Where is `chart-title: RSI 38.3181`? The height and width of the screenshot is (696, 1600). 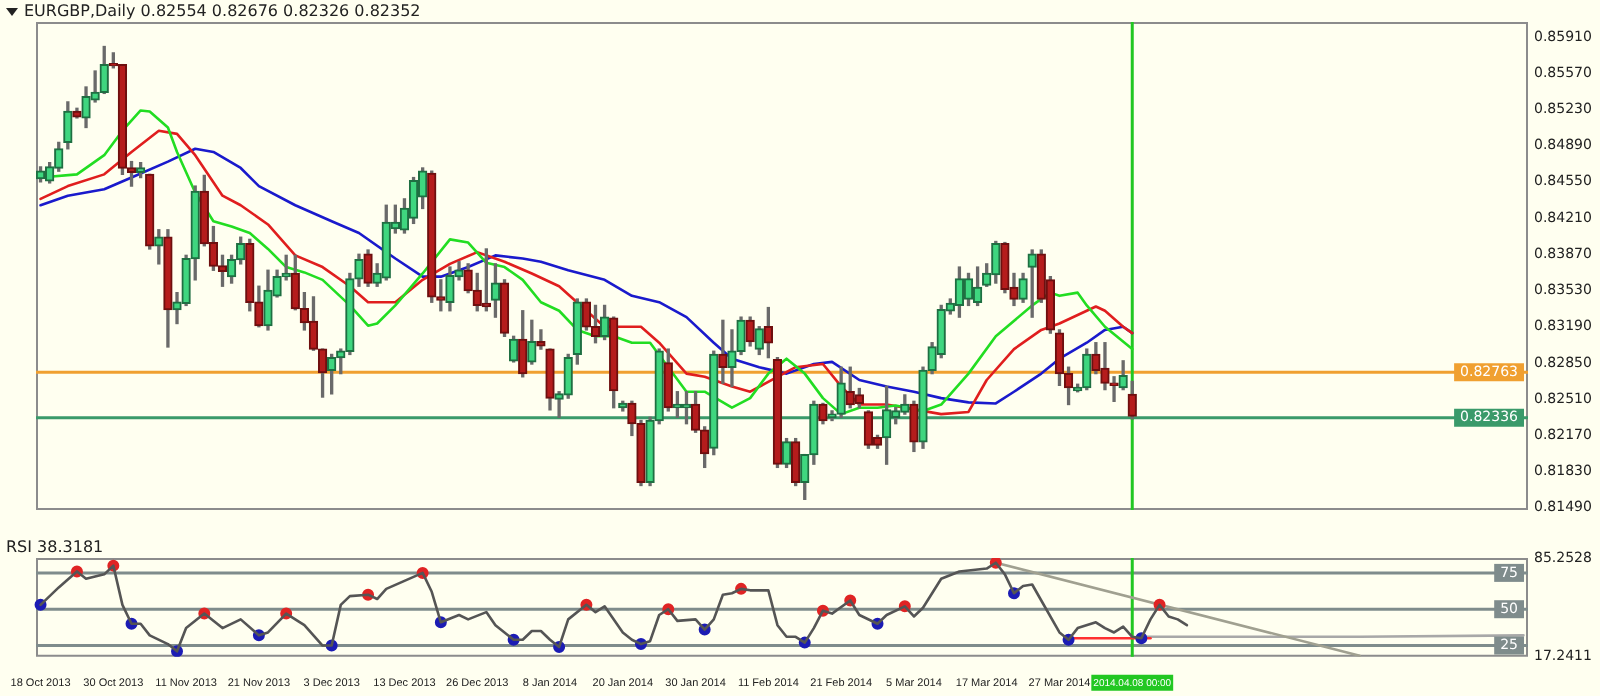
chart-title: RSI 38.3181 is located at coordinates (55, 547).